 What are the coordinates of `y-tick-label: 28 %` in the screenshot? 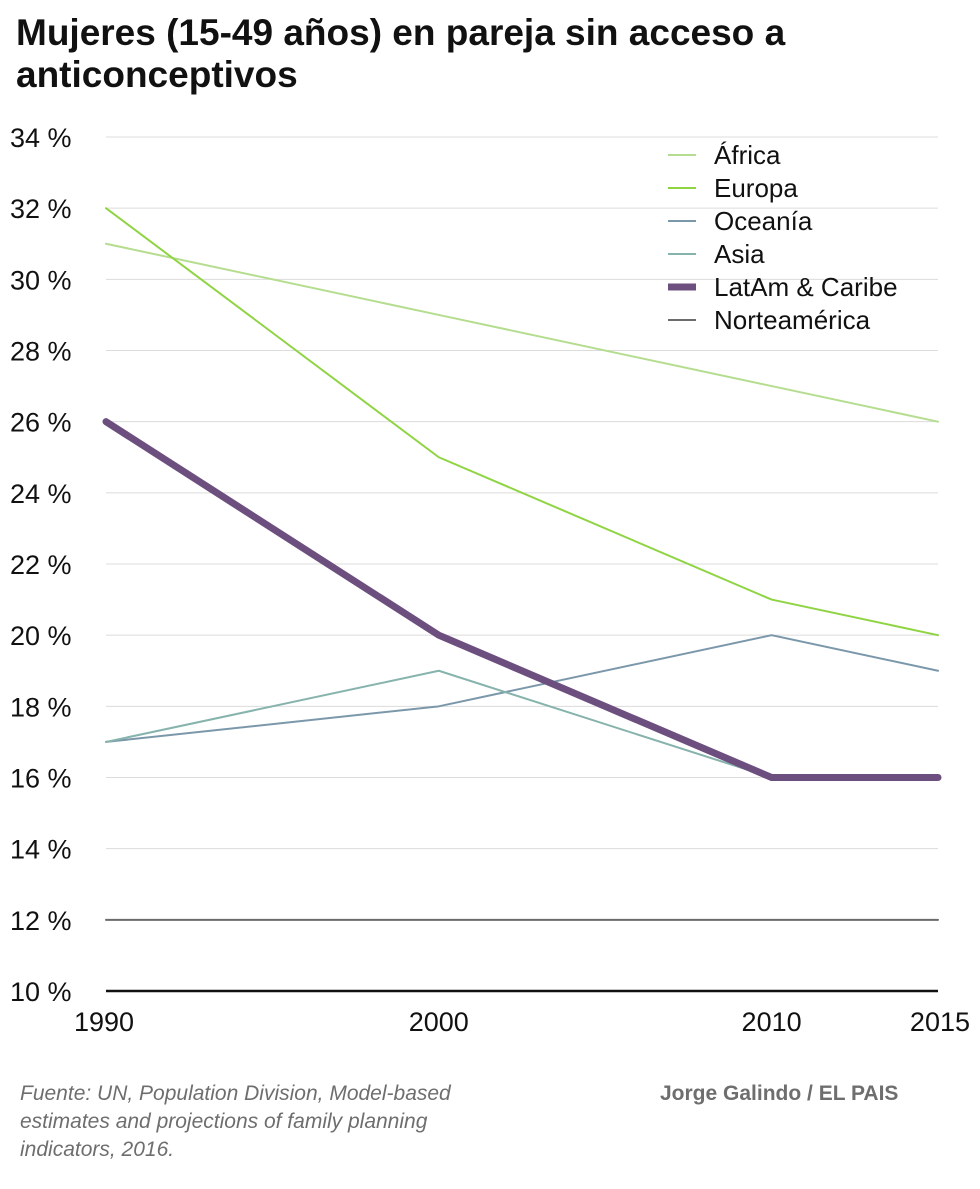 It's located at (41, 352).